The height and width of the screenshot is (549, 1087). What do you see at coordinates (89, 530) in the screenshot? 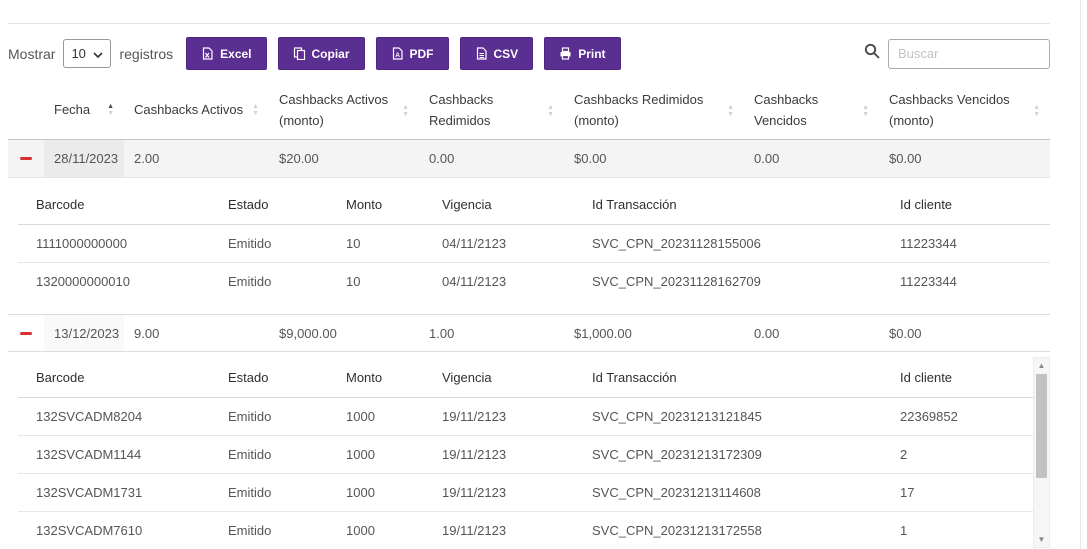
I see `detail-cell-barcode: 132SVCADM7610` at bounding box center [89, 530].